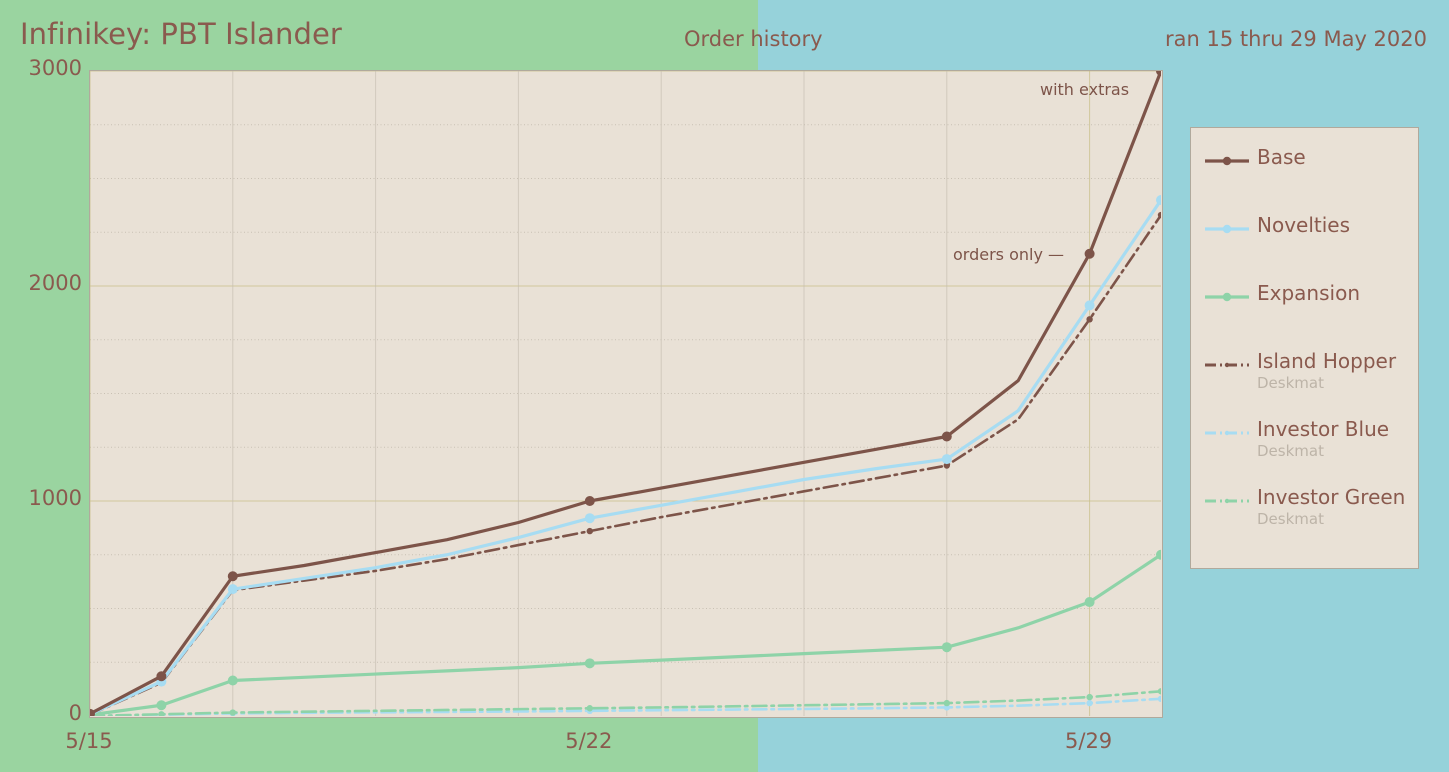  Describe the element at coordinates (55, 498) in the screenshot. I see `y-axis-tick-label: 1000` at that location.